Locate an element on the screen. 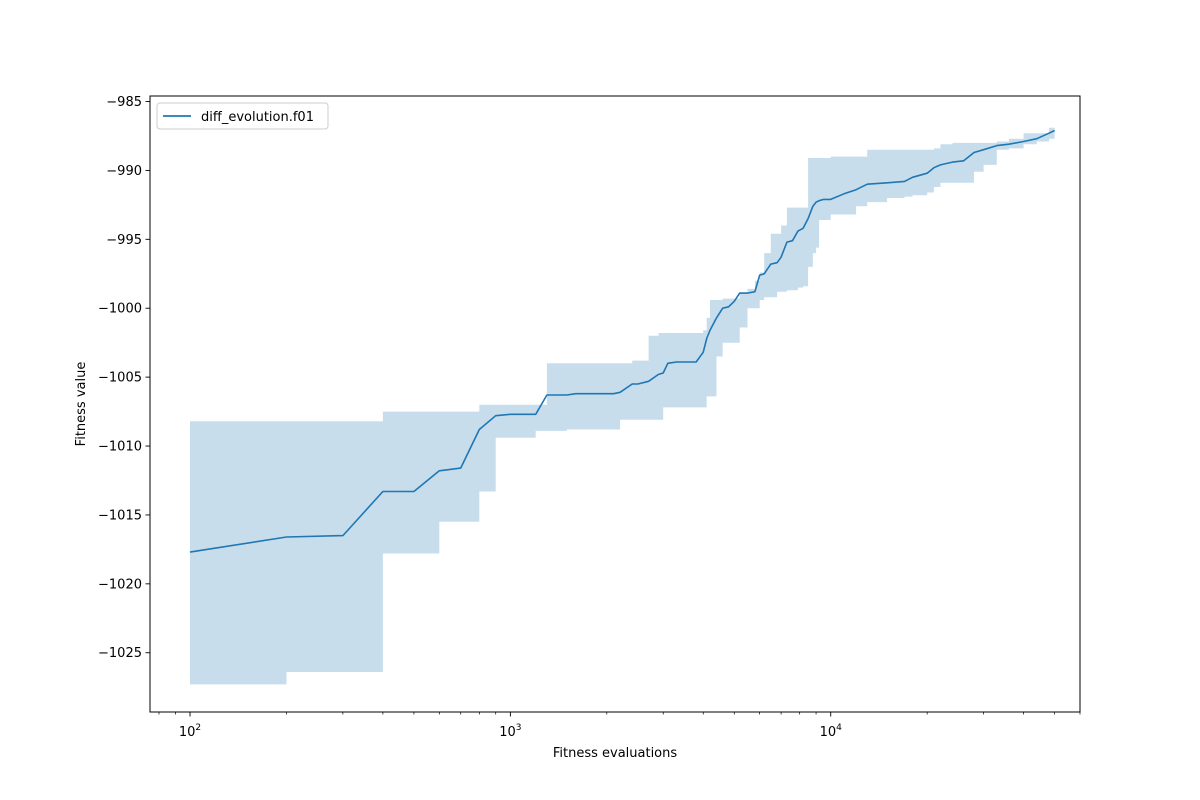 Image resolution: width=1200 pixels, height=800 pixels. y-tick-label: −1000 is located at coordinates (120, 309).